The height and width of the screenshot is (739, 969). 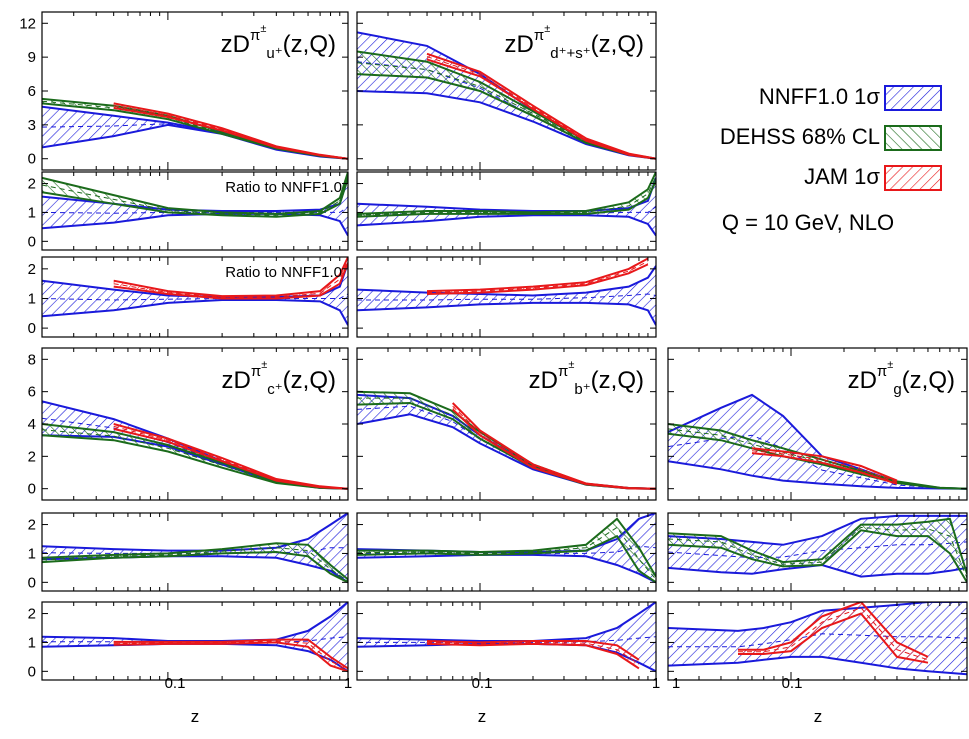 I want to click on legend-swatch-nnff, so click(x=913, y=98).